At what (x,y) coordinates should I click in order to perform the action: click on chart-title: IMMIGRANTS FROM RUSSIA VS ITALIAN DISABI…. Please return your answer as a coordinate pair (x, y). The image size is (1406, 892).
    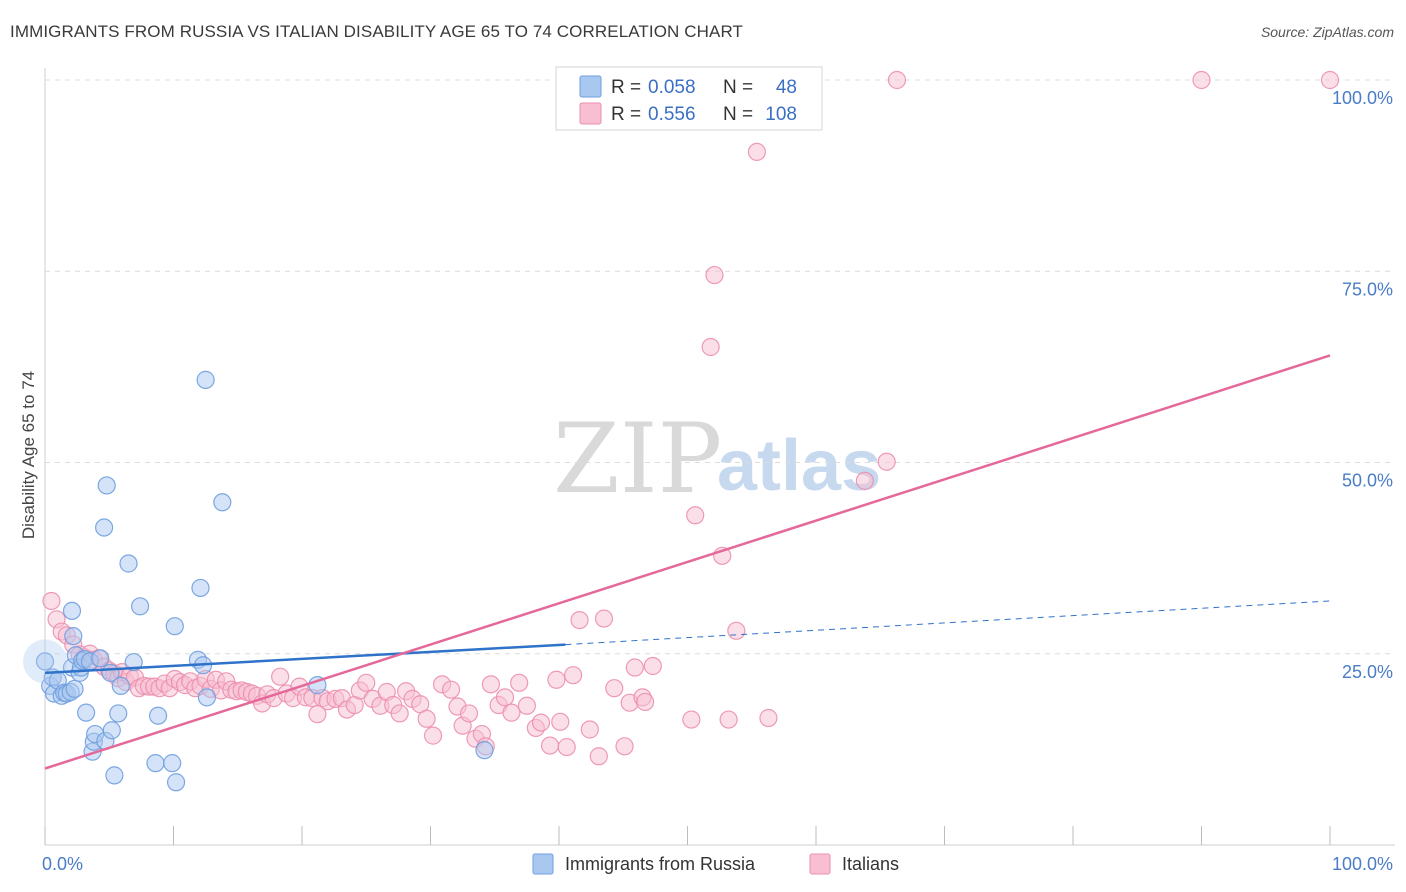
    Looking at the image, I should click on (377, 31).